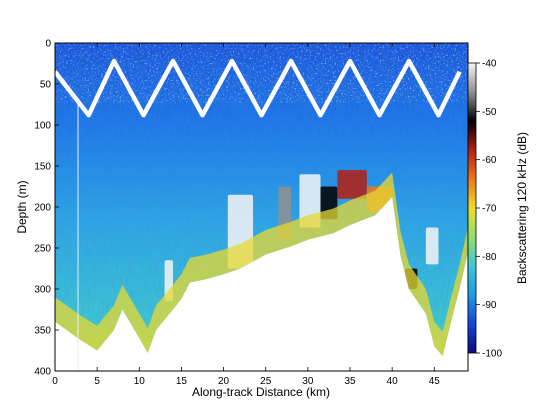 The width and height of the screenshot is (550, 413). What do you see at coordinates (489, 305) in the screenshot?
I see `colorbar-tick-label: -90` at bounding box center [489, 305].